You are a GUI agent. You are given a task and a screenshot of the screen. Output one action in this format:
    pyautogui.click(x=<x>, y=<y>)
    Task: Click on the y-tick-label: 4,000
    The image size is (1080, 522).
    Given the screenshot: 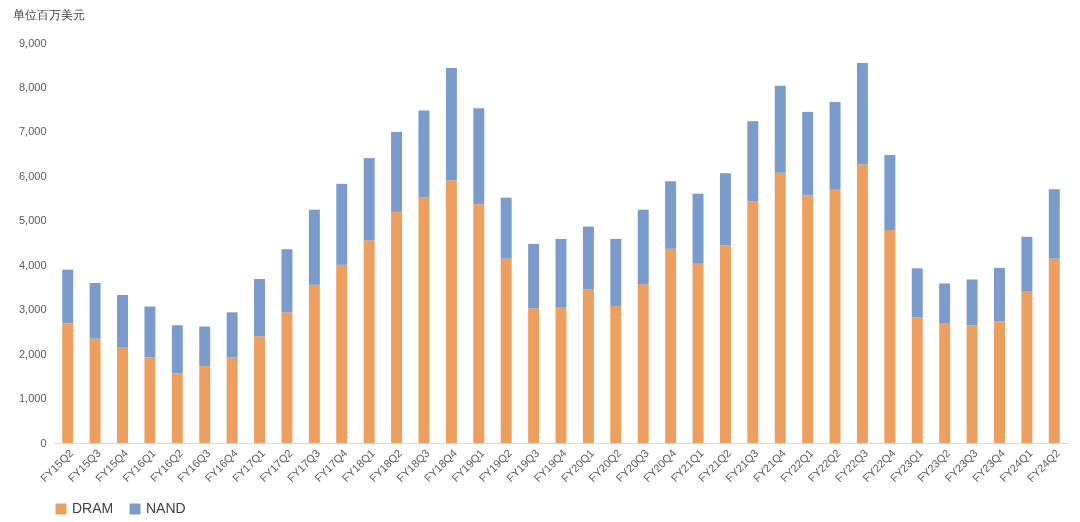 What is the action you would take?
    pyautogui.click(x=32, y=264)
    